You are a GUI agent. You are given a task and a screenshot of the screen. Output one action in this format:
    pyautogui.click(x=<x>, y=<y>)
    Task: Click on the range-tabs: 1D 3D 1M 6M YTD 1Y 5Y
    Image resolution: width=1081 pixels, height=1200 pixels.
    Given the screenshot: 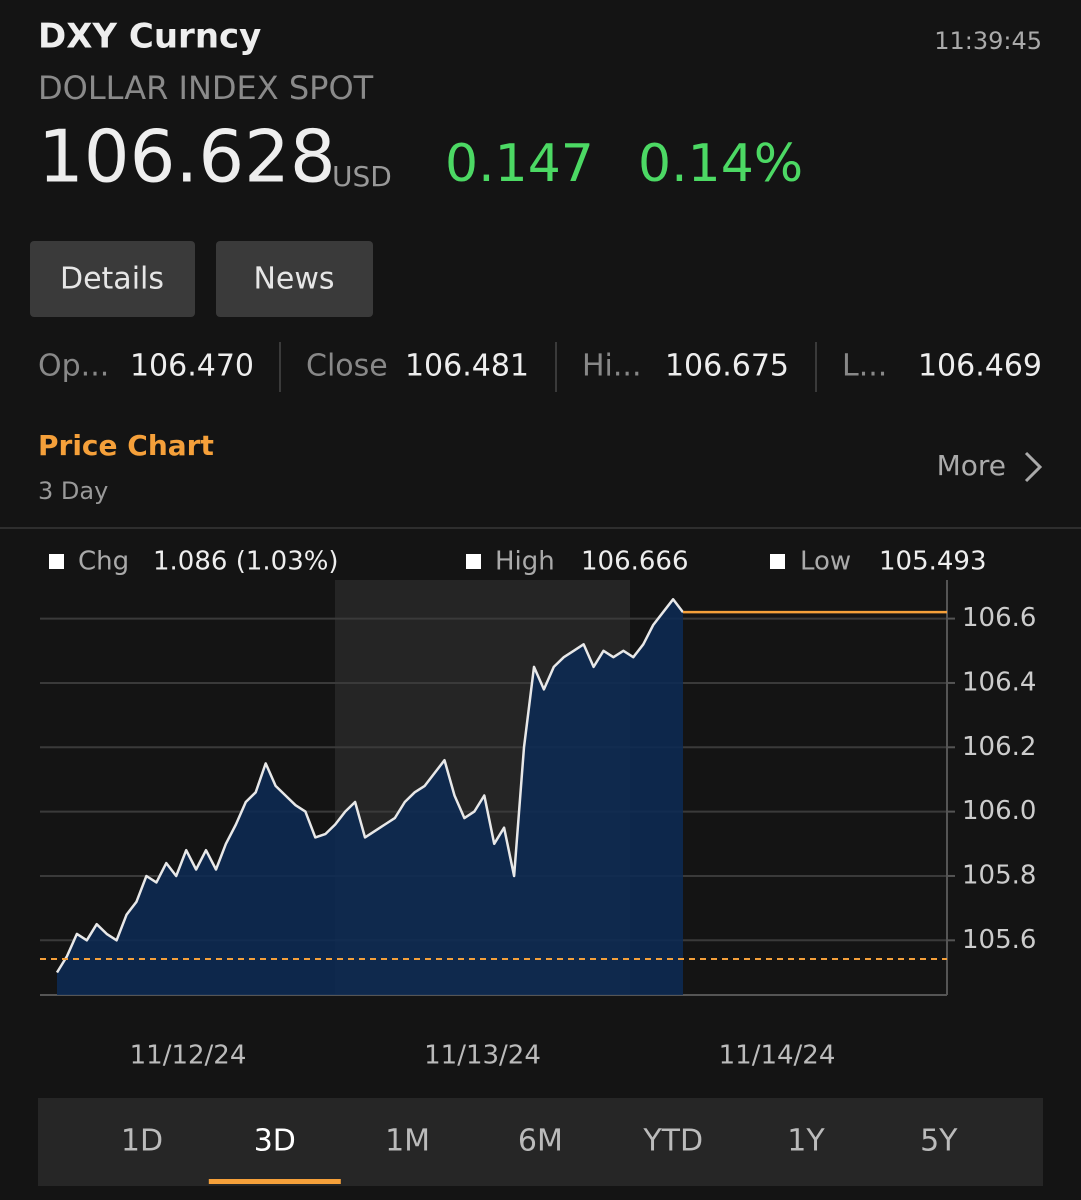 What is the action you would take?
    pyautogui.click(x=539, y=1154)
    